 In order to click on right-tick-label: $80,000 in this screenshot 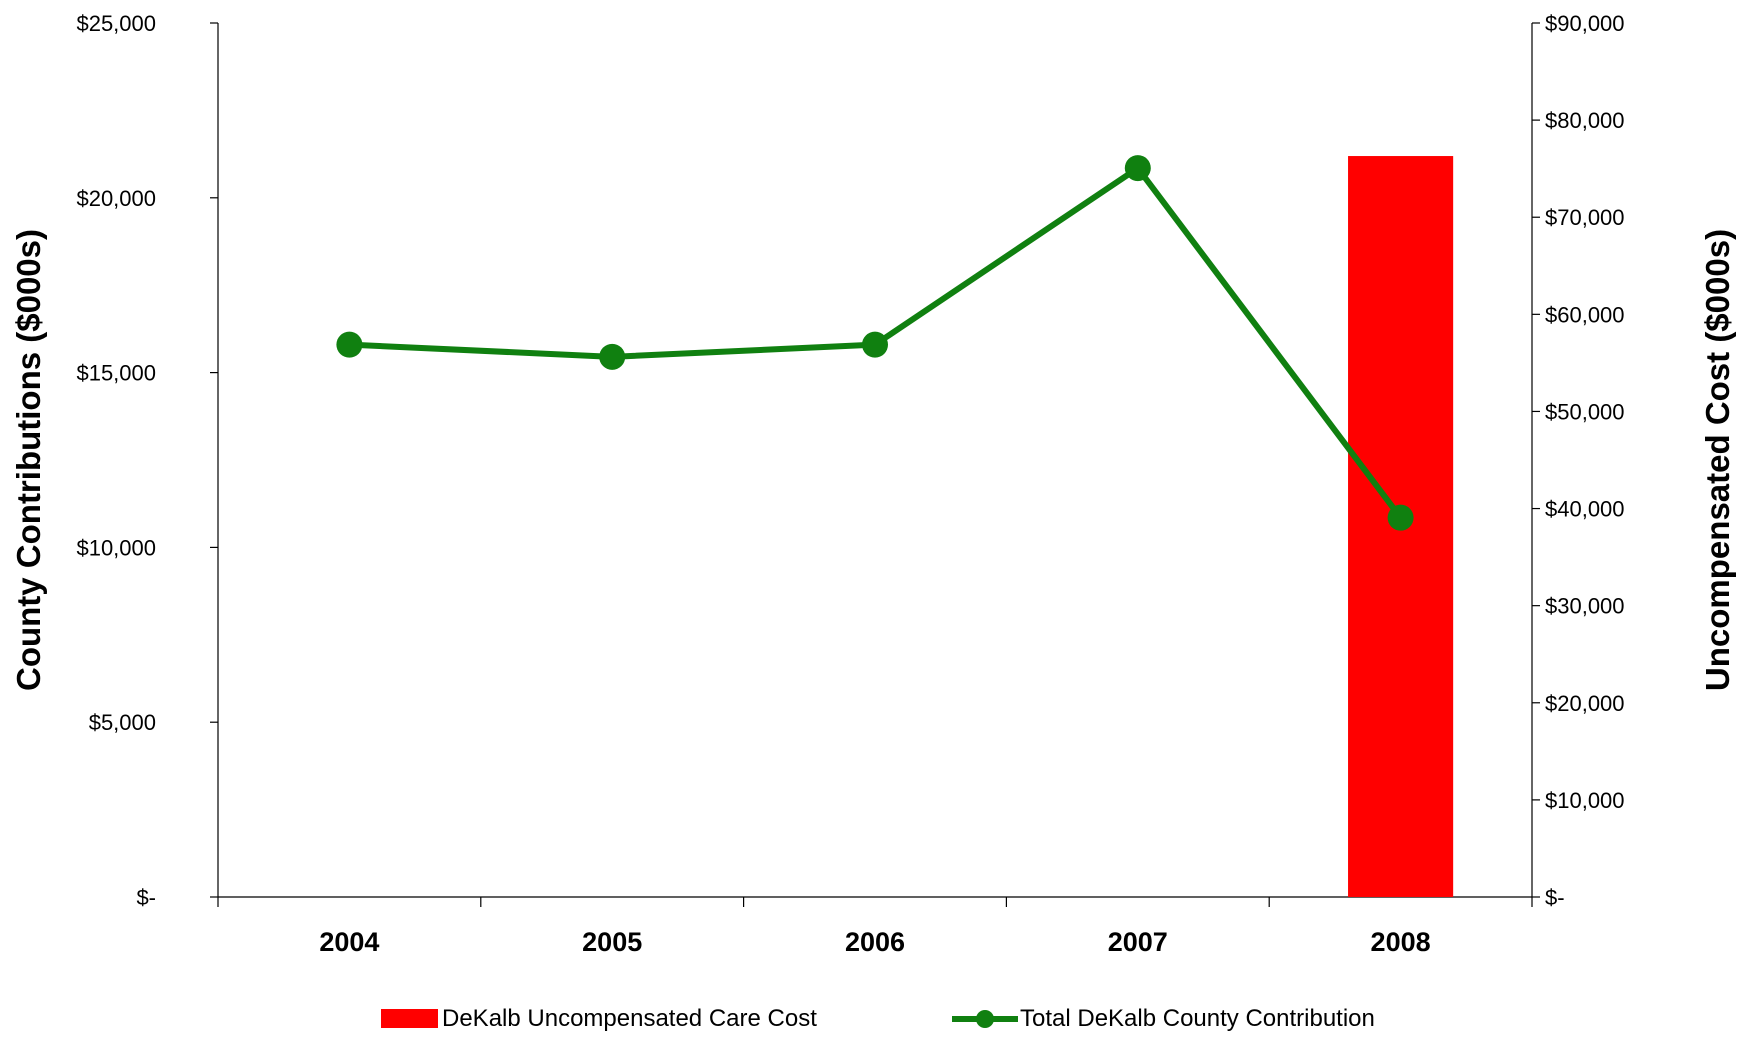, I will do `click(1585, 120)`.